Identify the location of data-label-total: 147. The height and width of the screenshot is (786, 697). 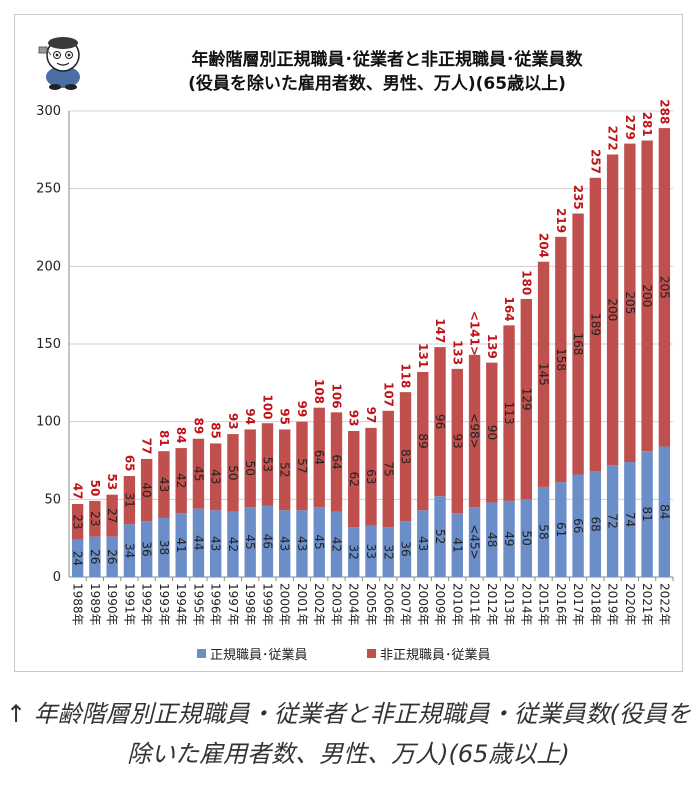
(440, 330).